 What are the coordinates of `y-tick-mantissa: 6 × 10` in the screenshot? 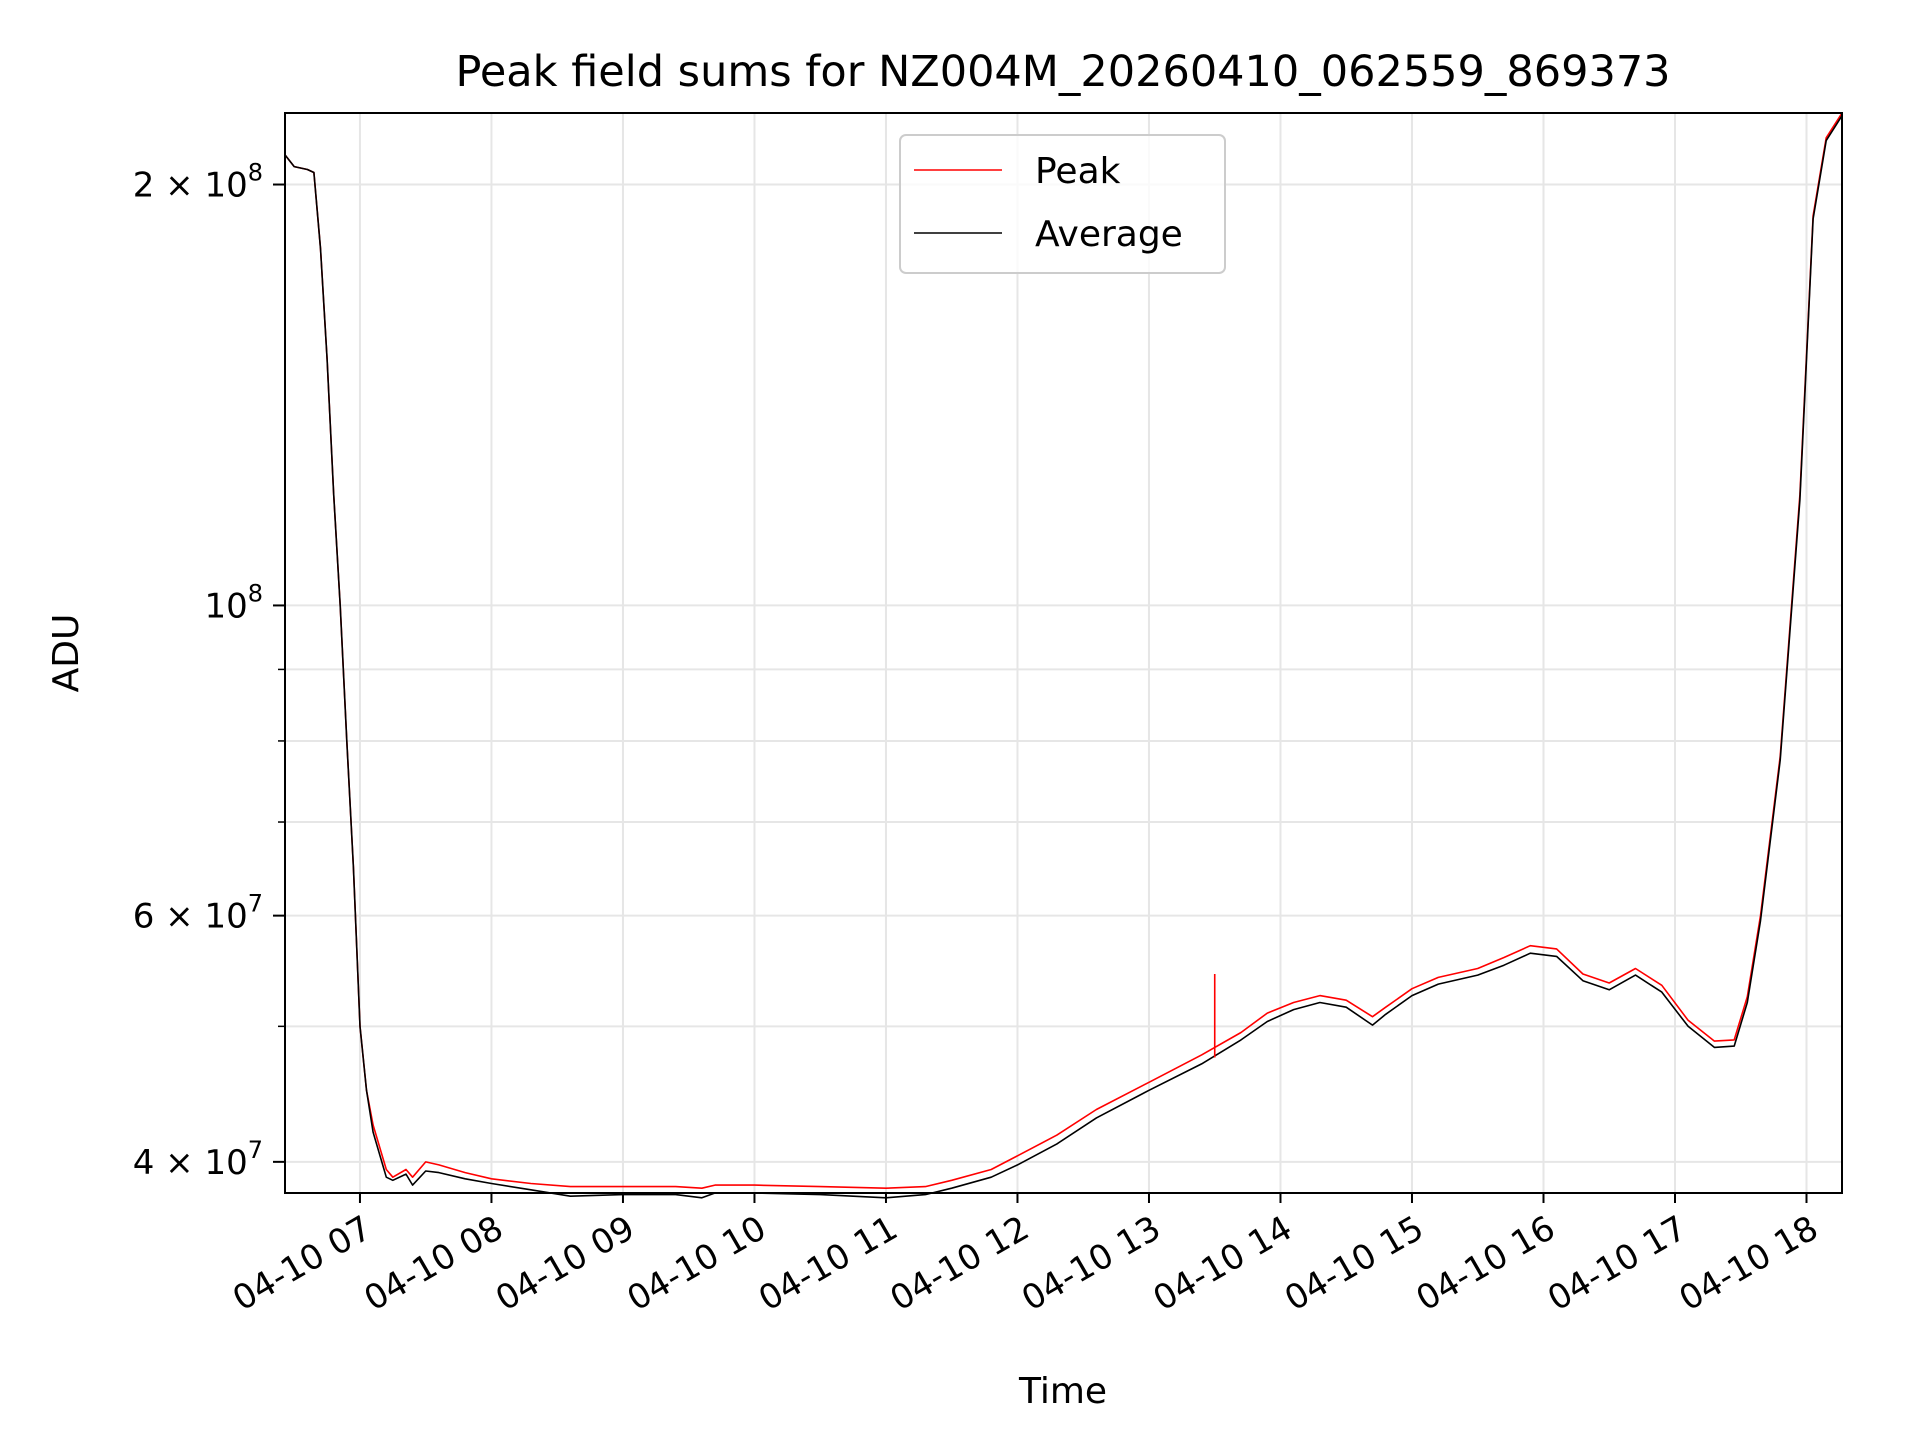 It's located at (190, 917).